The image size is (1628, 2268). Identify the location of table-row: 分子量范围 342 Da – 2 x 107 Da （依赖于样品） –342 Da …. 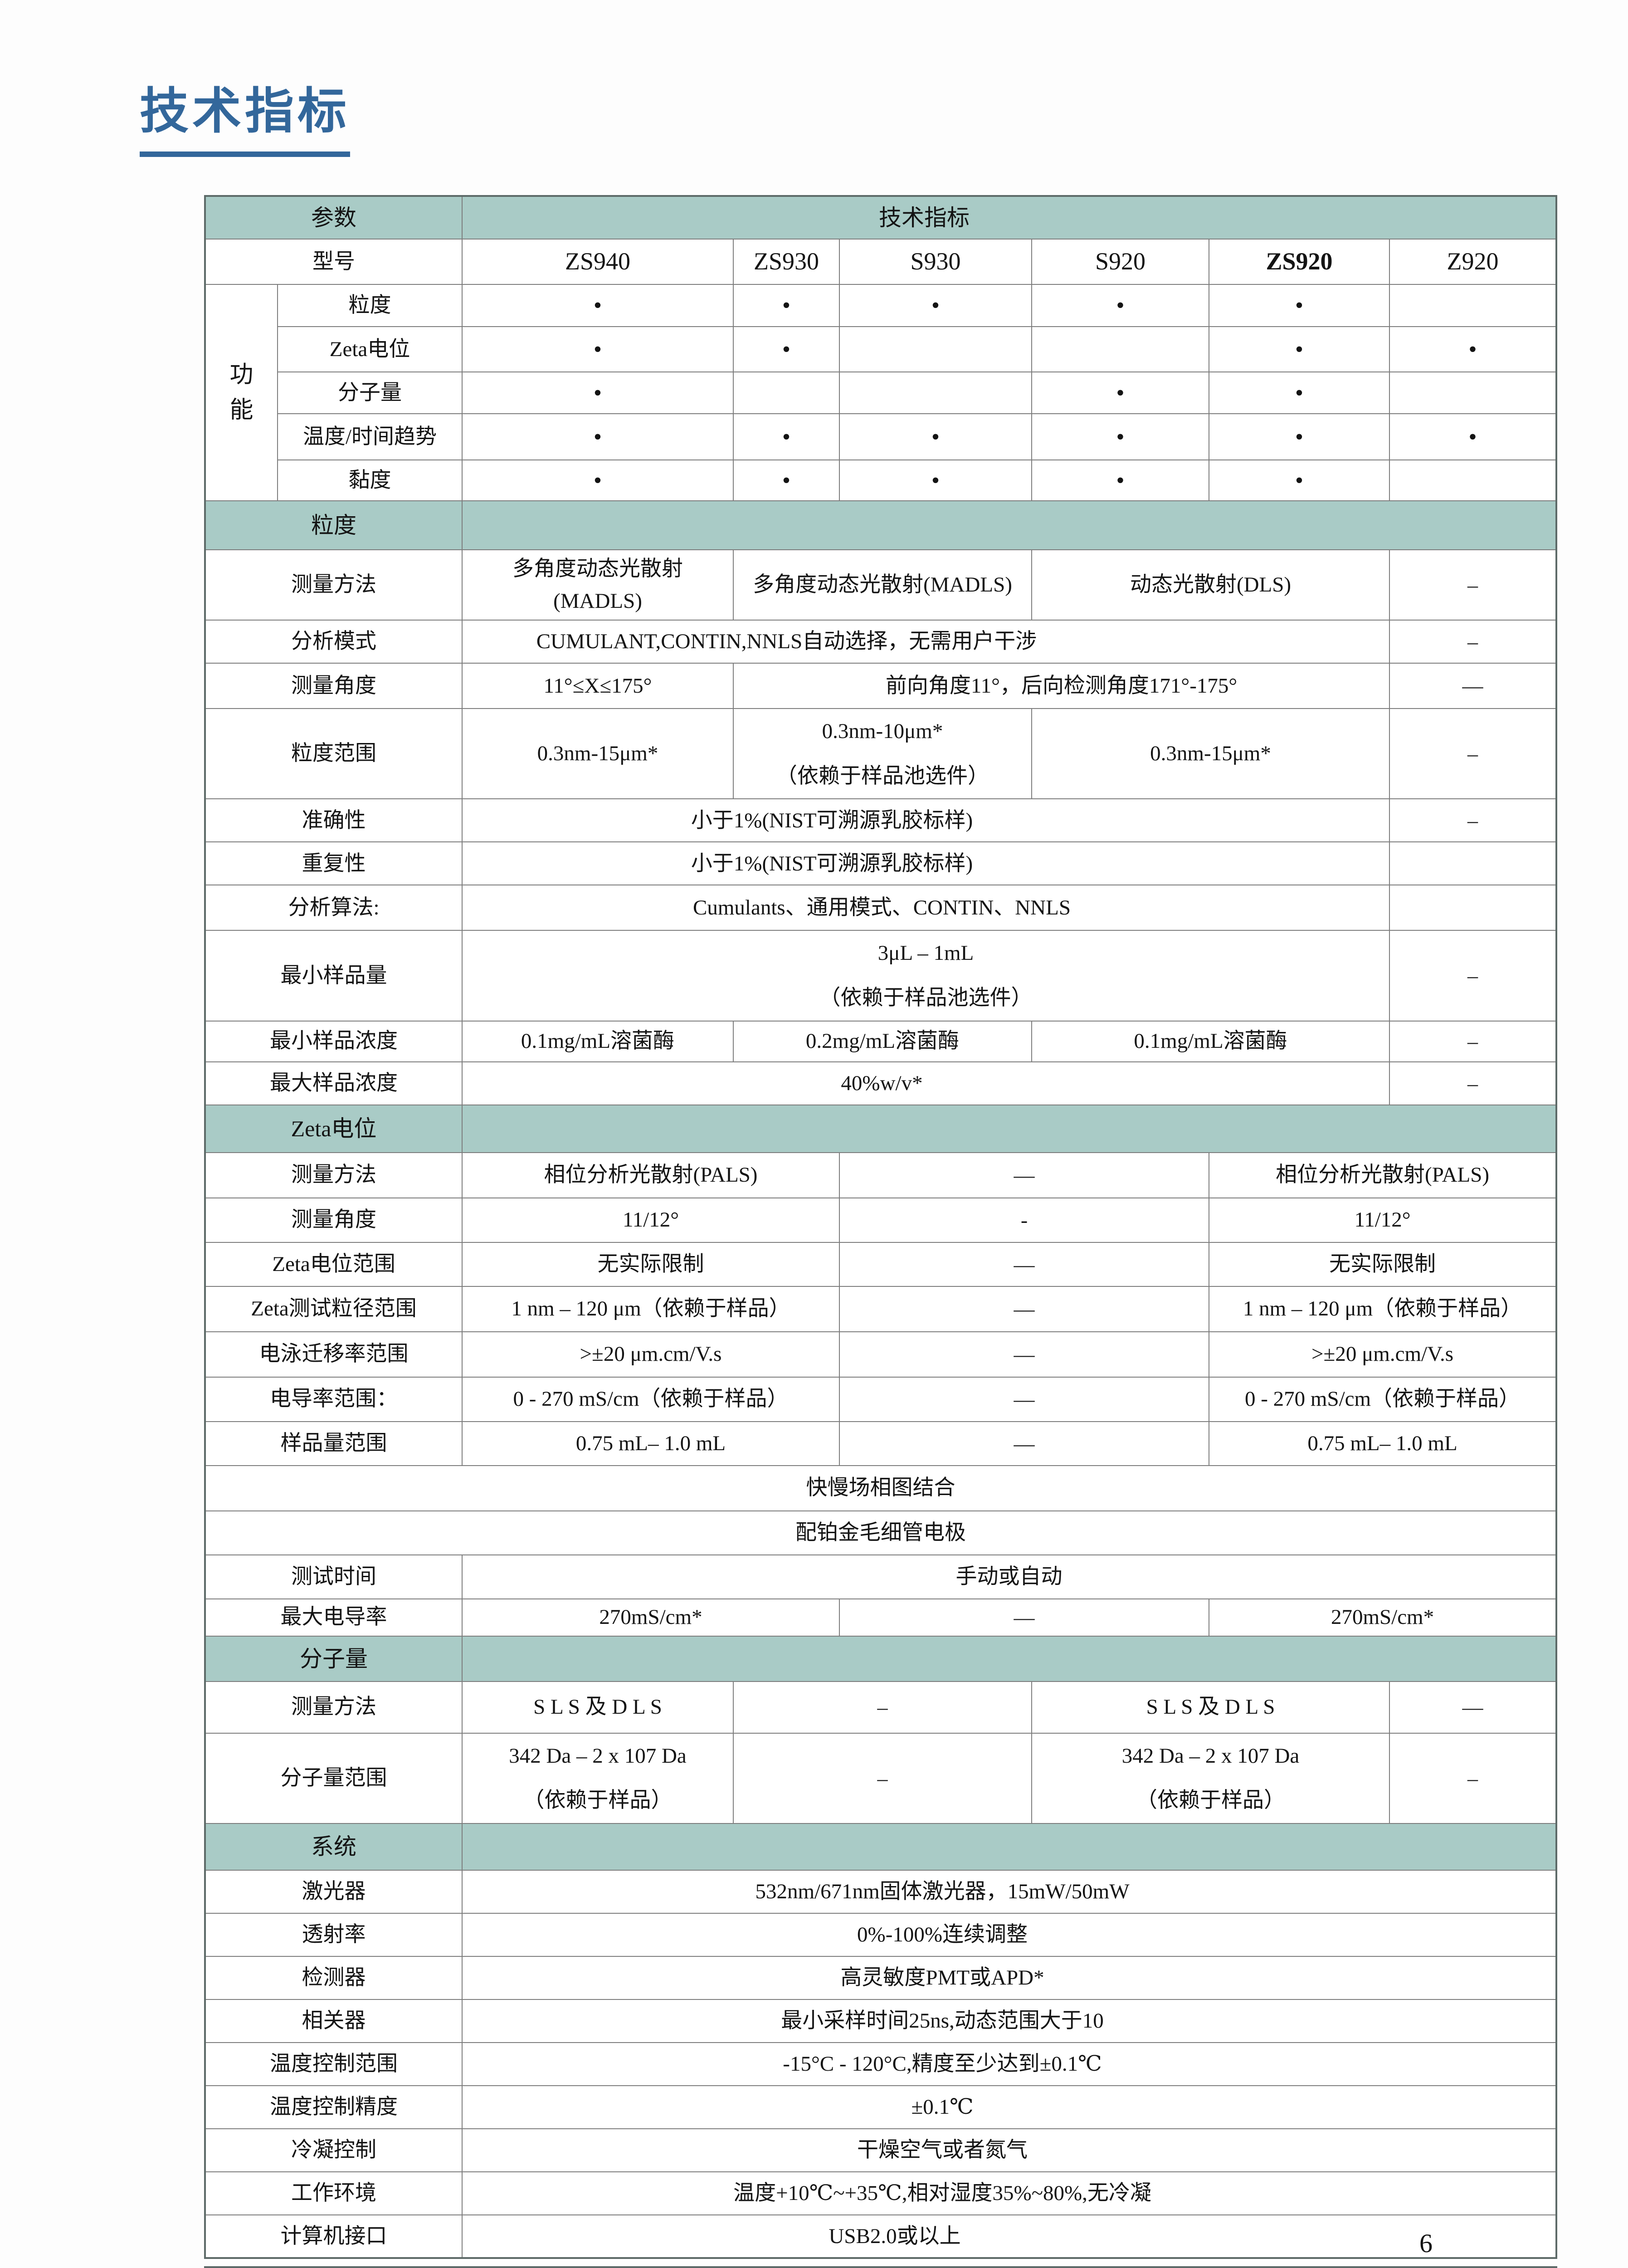
(881, 1778).